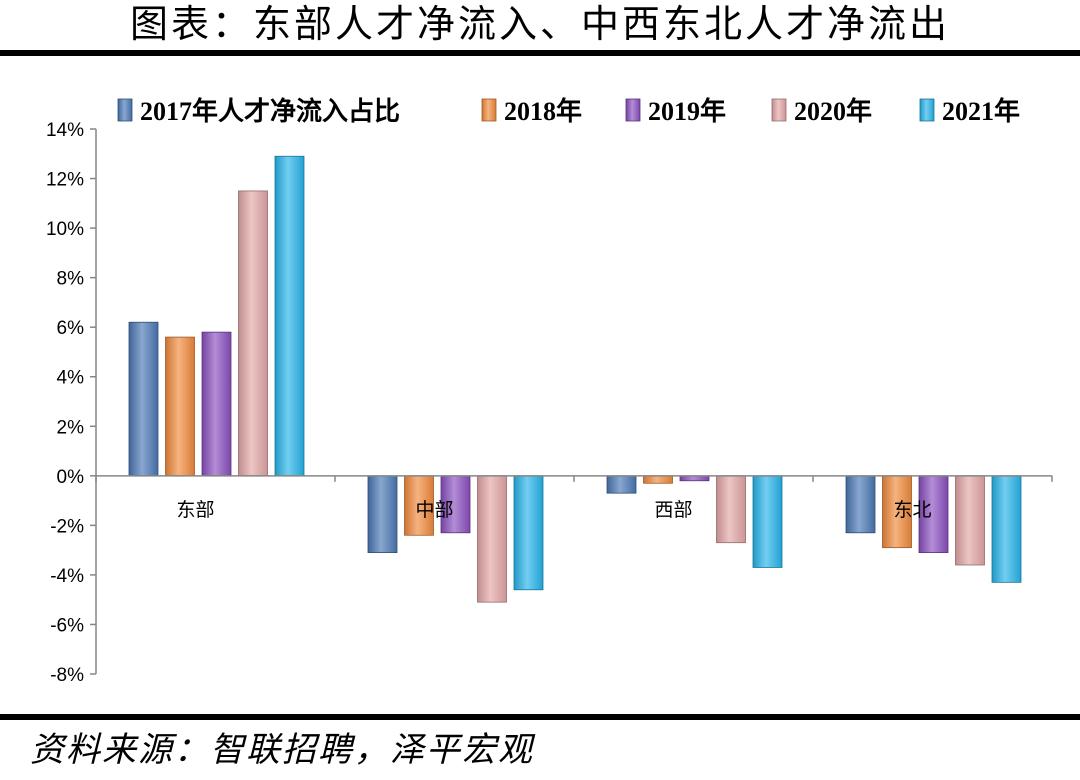  What do you see at coordinates (125, 110) in the screenshot?
I see `legend-swatch-2017年人才净流入占比` at bounding box center [125, 110].